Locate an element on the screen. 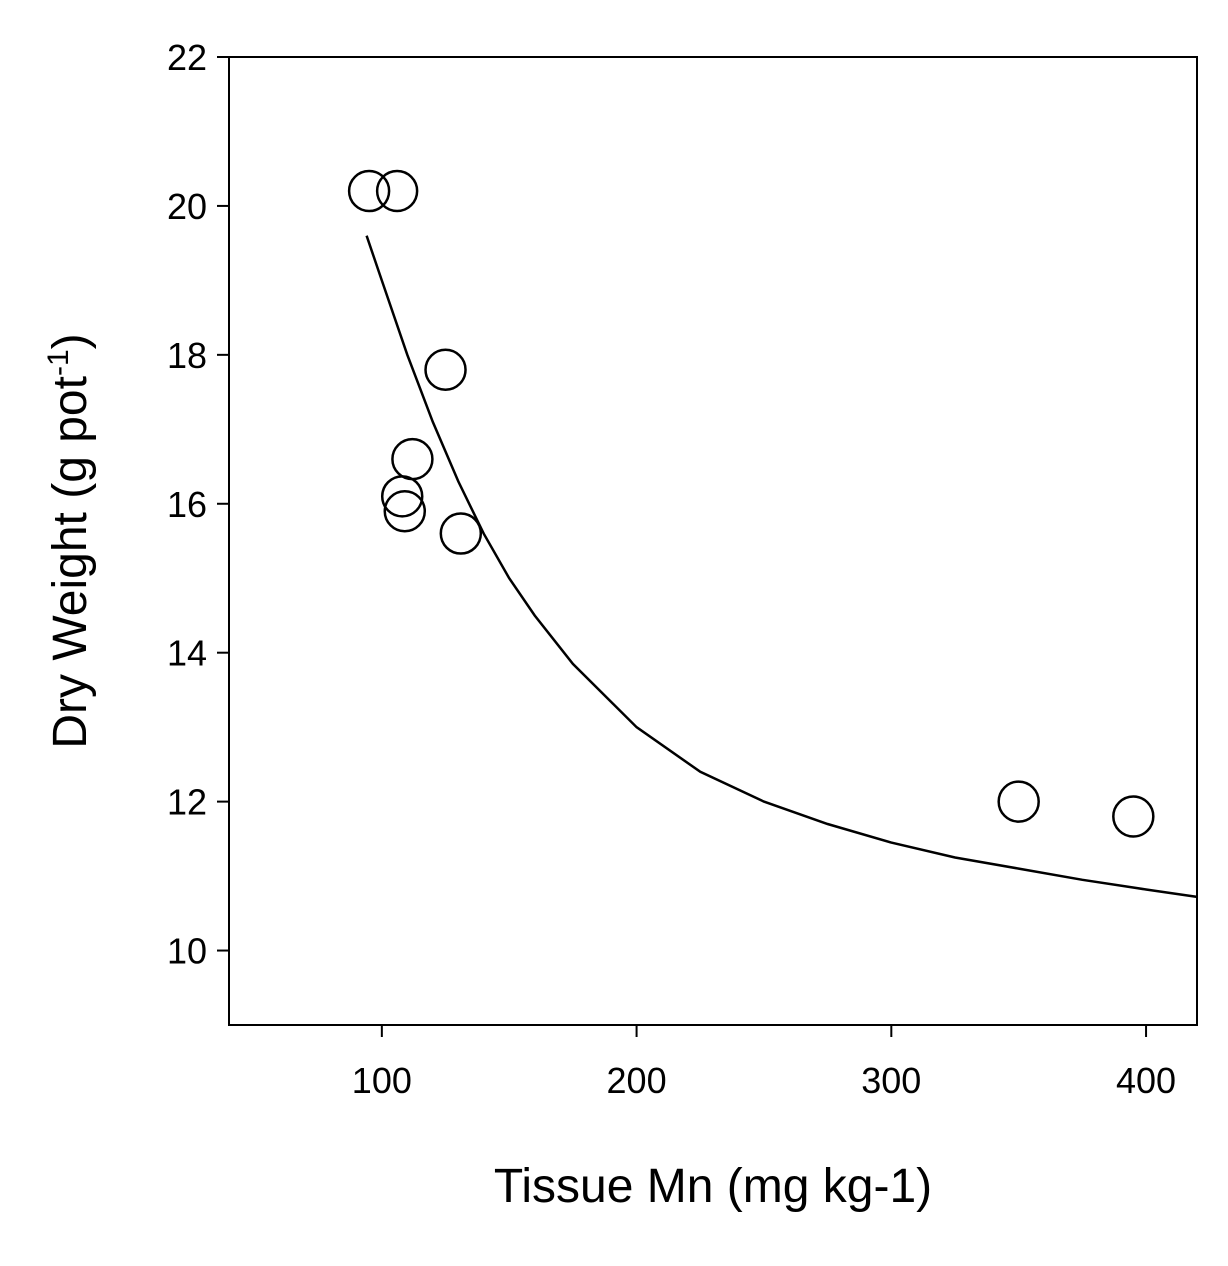  x-tick-label: 100 is located at coordinates (382, 1080).